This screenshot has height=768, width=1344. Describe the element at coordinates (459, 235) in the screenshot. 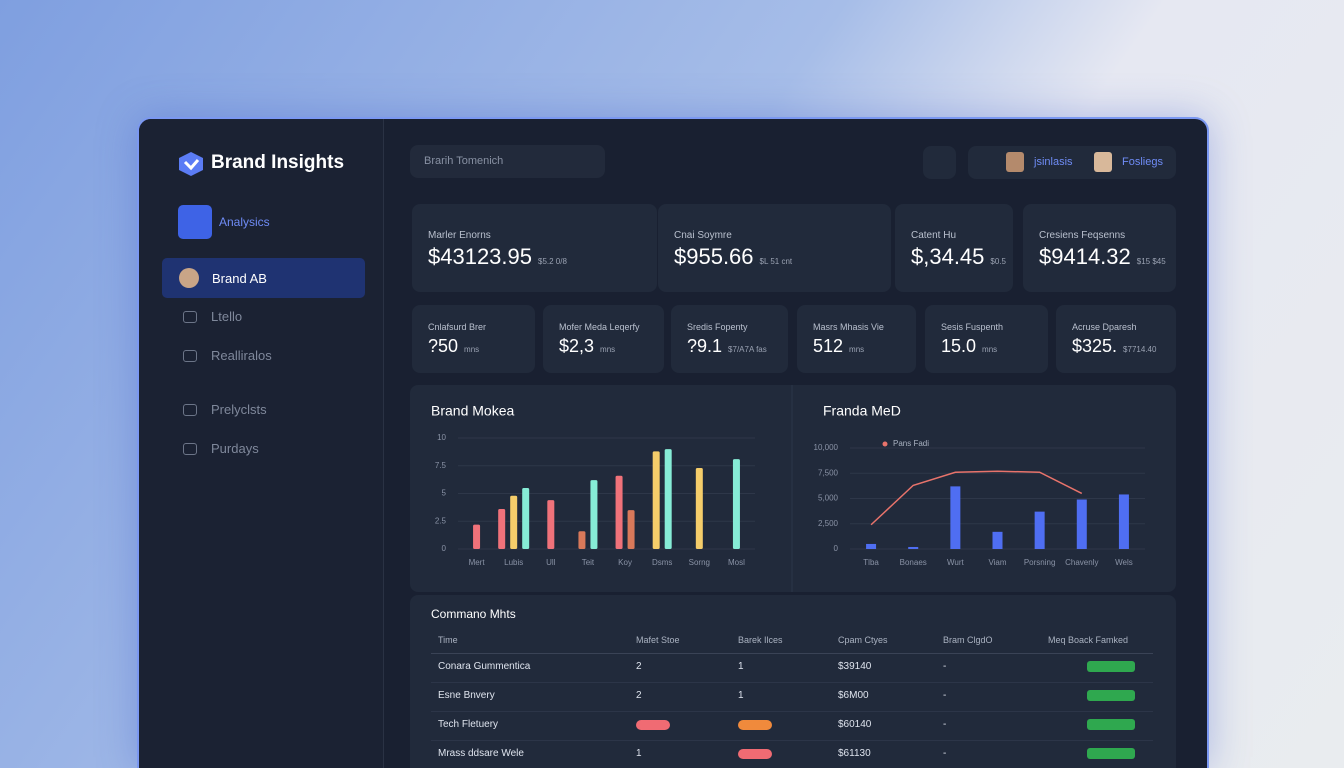

I see `kpi-label: Marler Enorns` at that location.